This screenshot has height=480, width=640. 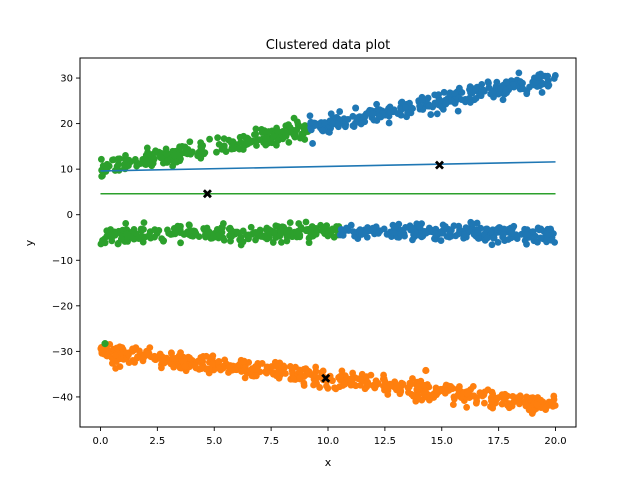 I want to click on y-axis-ticks: −40 −30 −20 −10 0 10 20 30, so click(x=66, y=238).